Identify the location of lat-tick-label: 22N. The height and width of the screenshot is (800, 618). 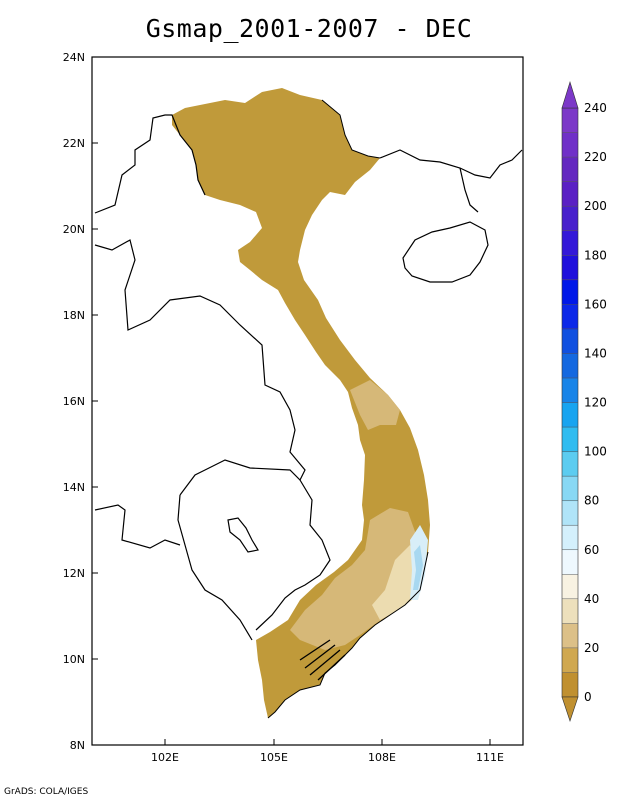
(74, 143).